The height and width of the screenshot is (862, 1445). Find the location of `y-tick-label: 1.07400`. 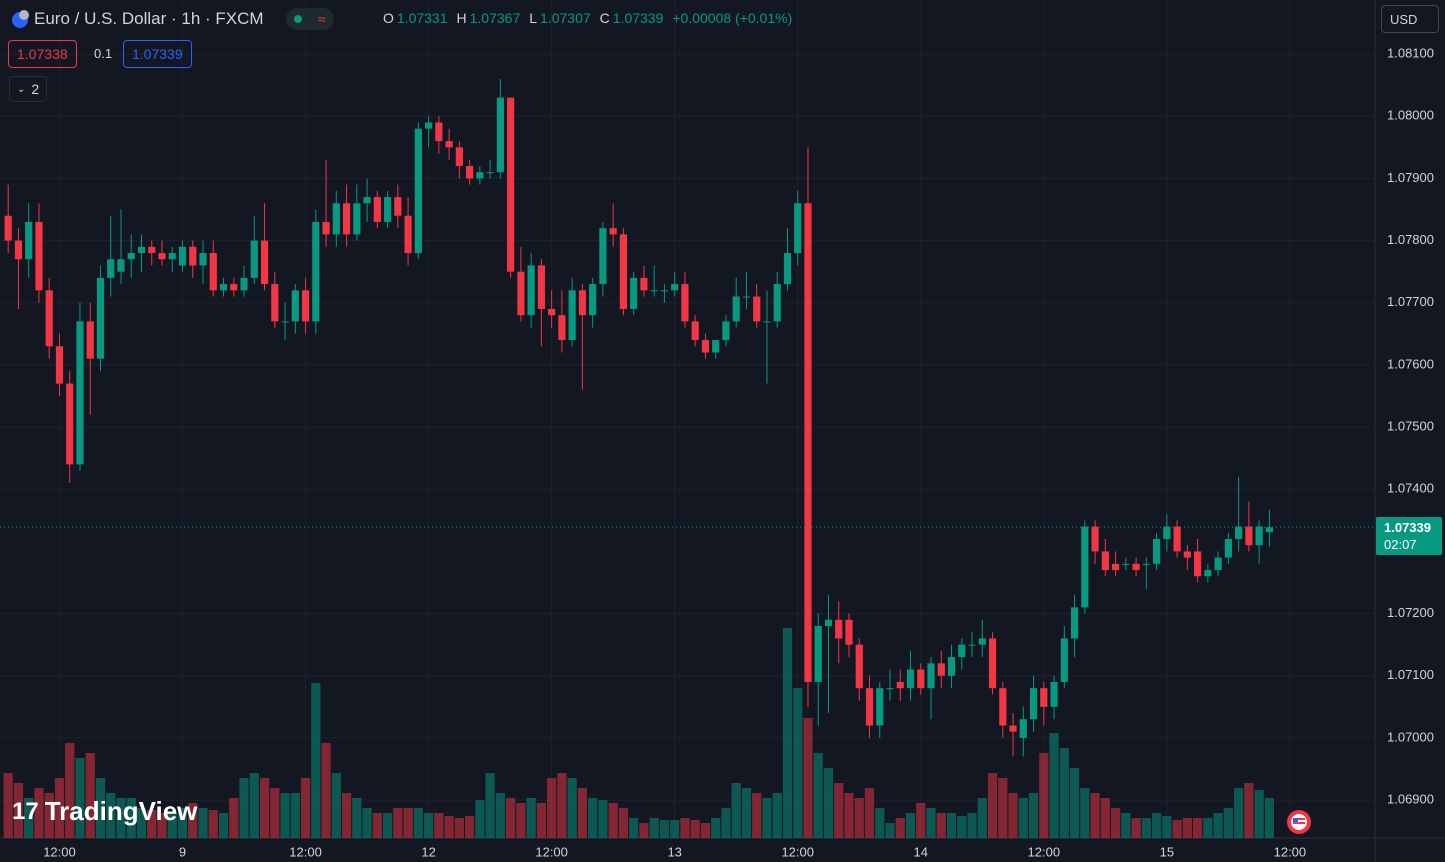

y-tick-label: 1.07400 is located at coordinates (1410, 488).